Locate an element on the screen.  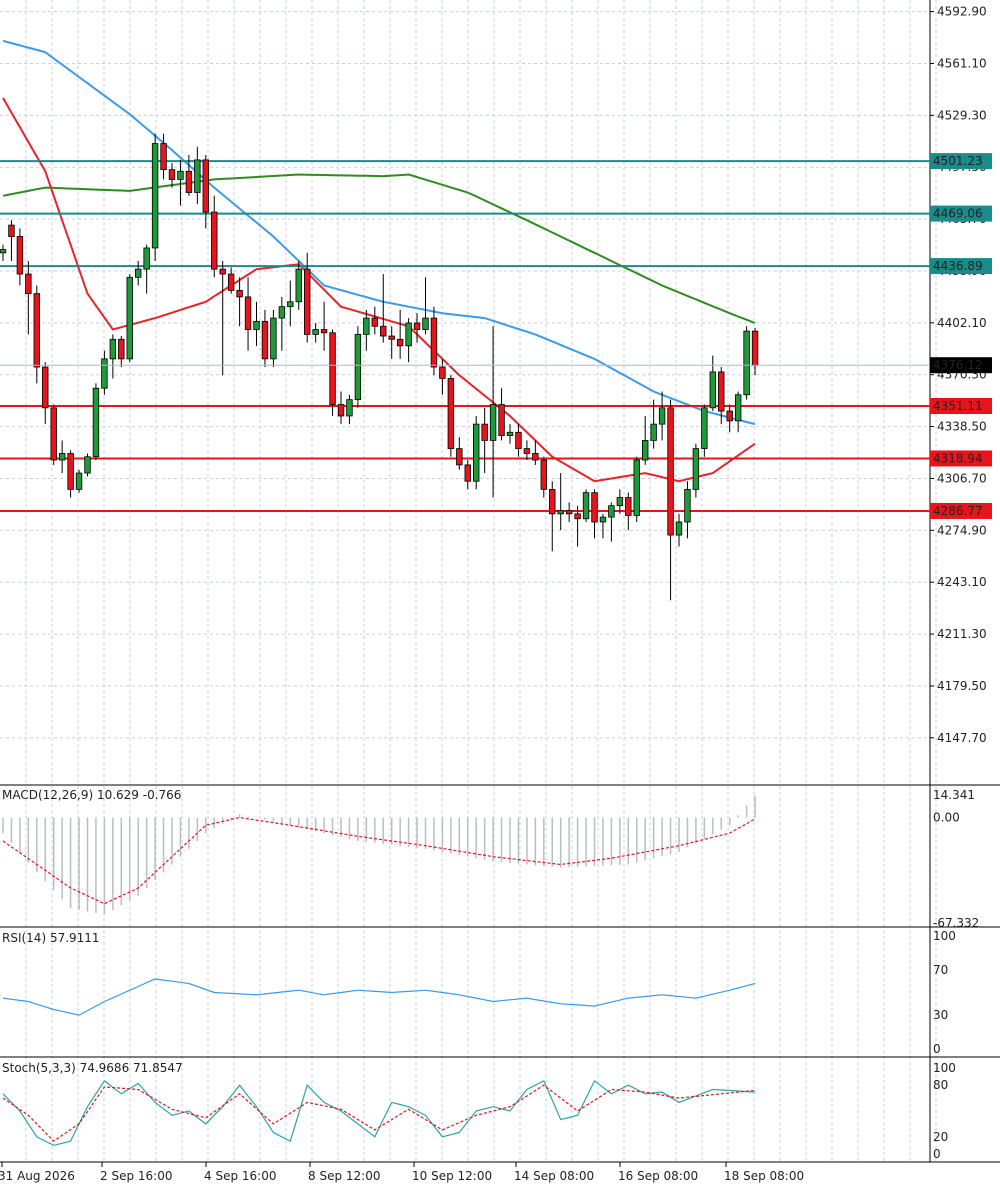
current-price-label: 4376.12 is located at coordinates (958, 365).